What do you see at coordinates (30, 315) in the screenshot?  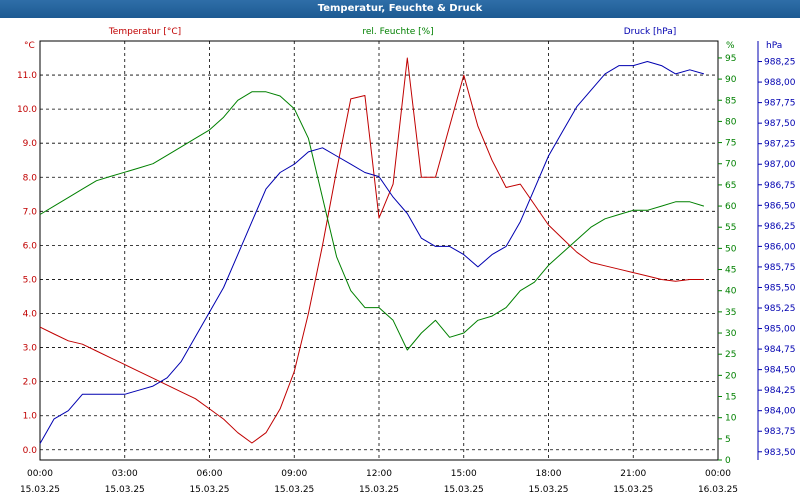 I see `temperature-tick-label: 4.0` at bounding box center [30, 315].